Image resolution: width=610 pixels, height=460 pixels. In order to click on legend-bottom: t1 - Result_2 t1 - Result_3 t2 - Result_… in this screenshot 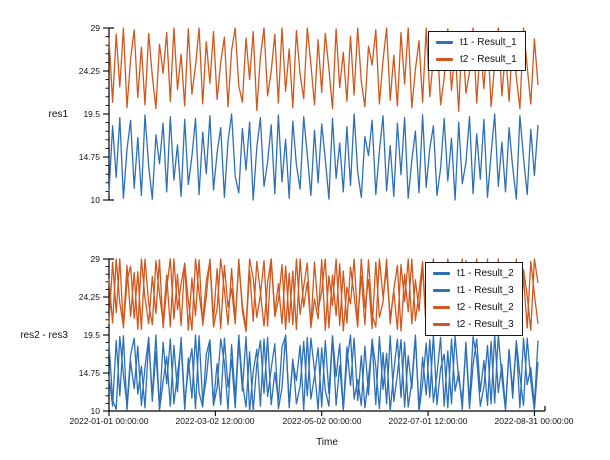, I will do `click(474, 299)`.